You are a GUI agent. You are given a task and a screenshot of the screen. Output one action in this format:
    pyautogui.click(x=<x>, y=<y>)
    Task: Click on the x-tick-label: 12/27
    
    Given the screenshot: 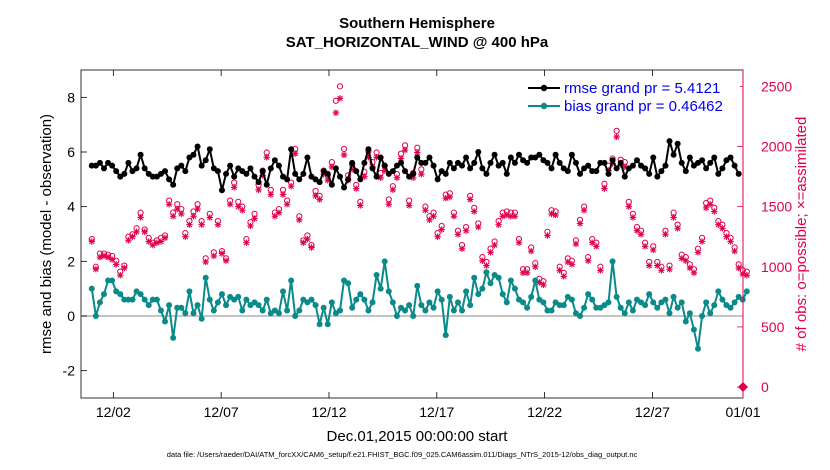 What is the action you would take?
    pyautogui.click(x=652, y=412)
    